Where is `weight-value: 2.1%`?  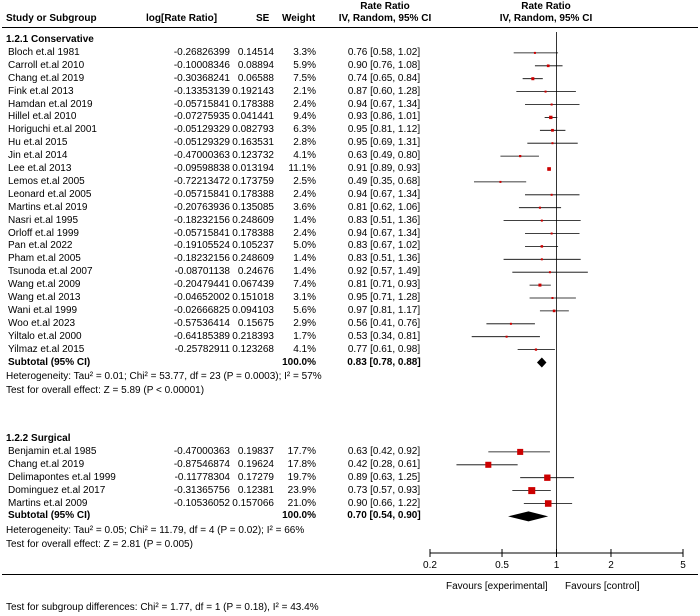
weight-value: 2.1% is located at coordinates (304, 91).